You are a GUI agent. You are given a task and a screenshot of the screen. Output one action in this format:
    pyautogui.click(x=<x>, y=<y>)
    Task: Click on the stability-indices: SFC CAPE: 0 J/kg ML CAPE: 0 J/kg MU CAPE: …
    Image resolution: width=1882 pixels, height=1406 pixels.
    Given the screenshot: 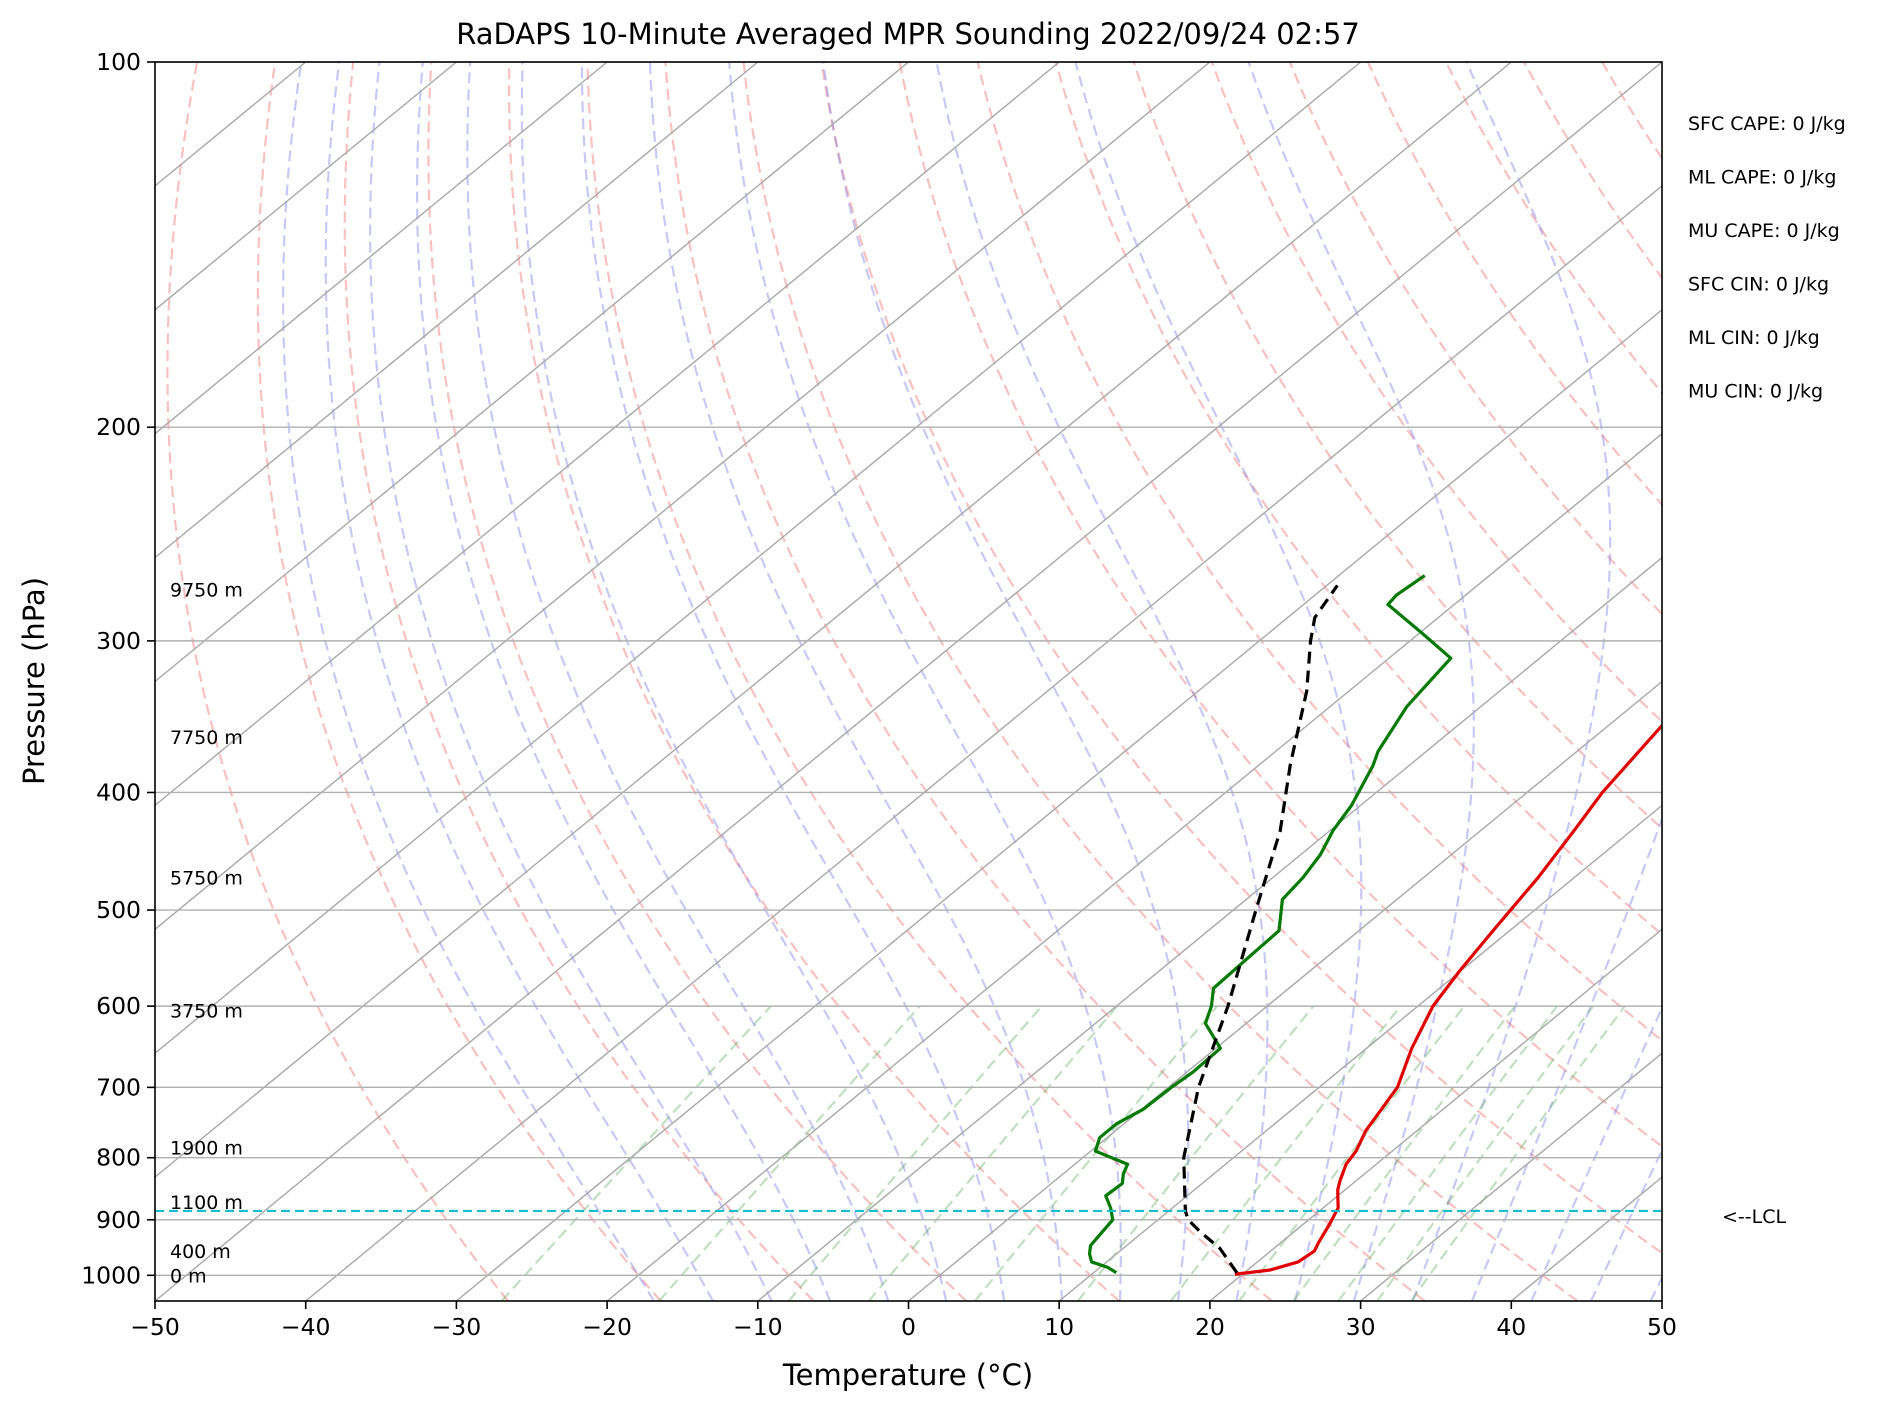 What is the action you would take?
    pyautogui.click(x=1767, y=258)
    